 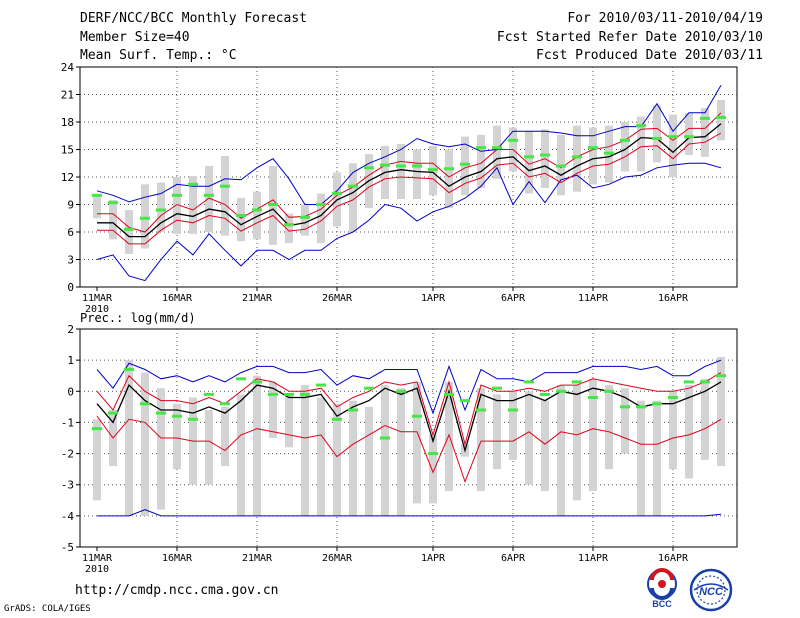 What do you see at coordinates (662, 588) in the screenshot?
I see `bcc-logo: BCC` at bounding box center [662, 588].